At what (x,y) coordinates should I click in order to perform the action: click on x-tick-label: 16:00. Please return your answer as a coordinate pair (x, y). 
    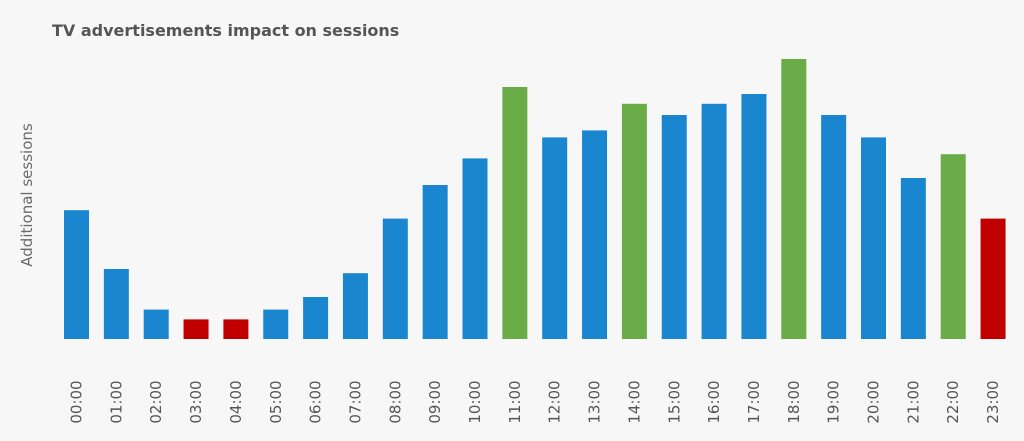
    Looking at the image, I should click on (714, 401).